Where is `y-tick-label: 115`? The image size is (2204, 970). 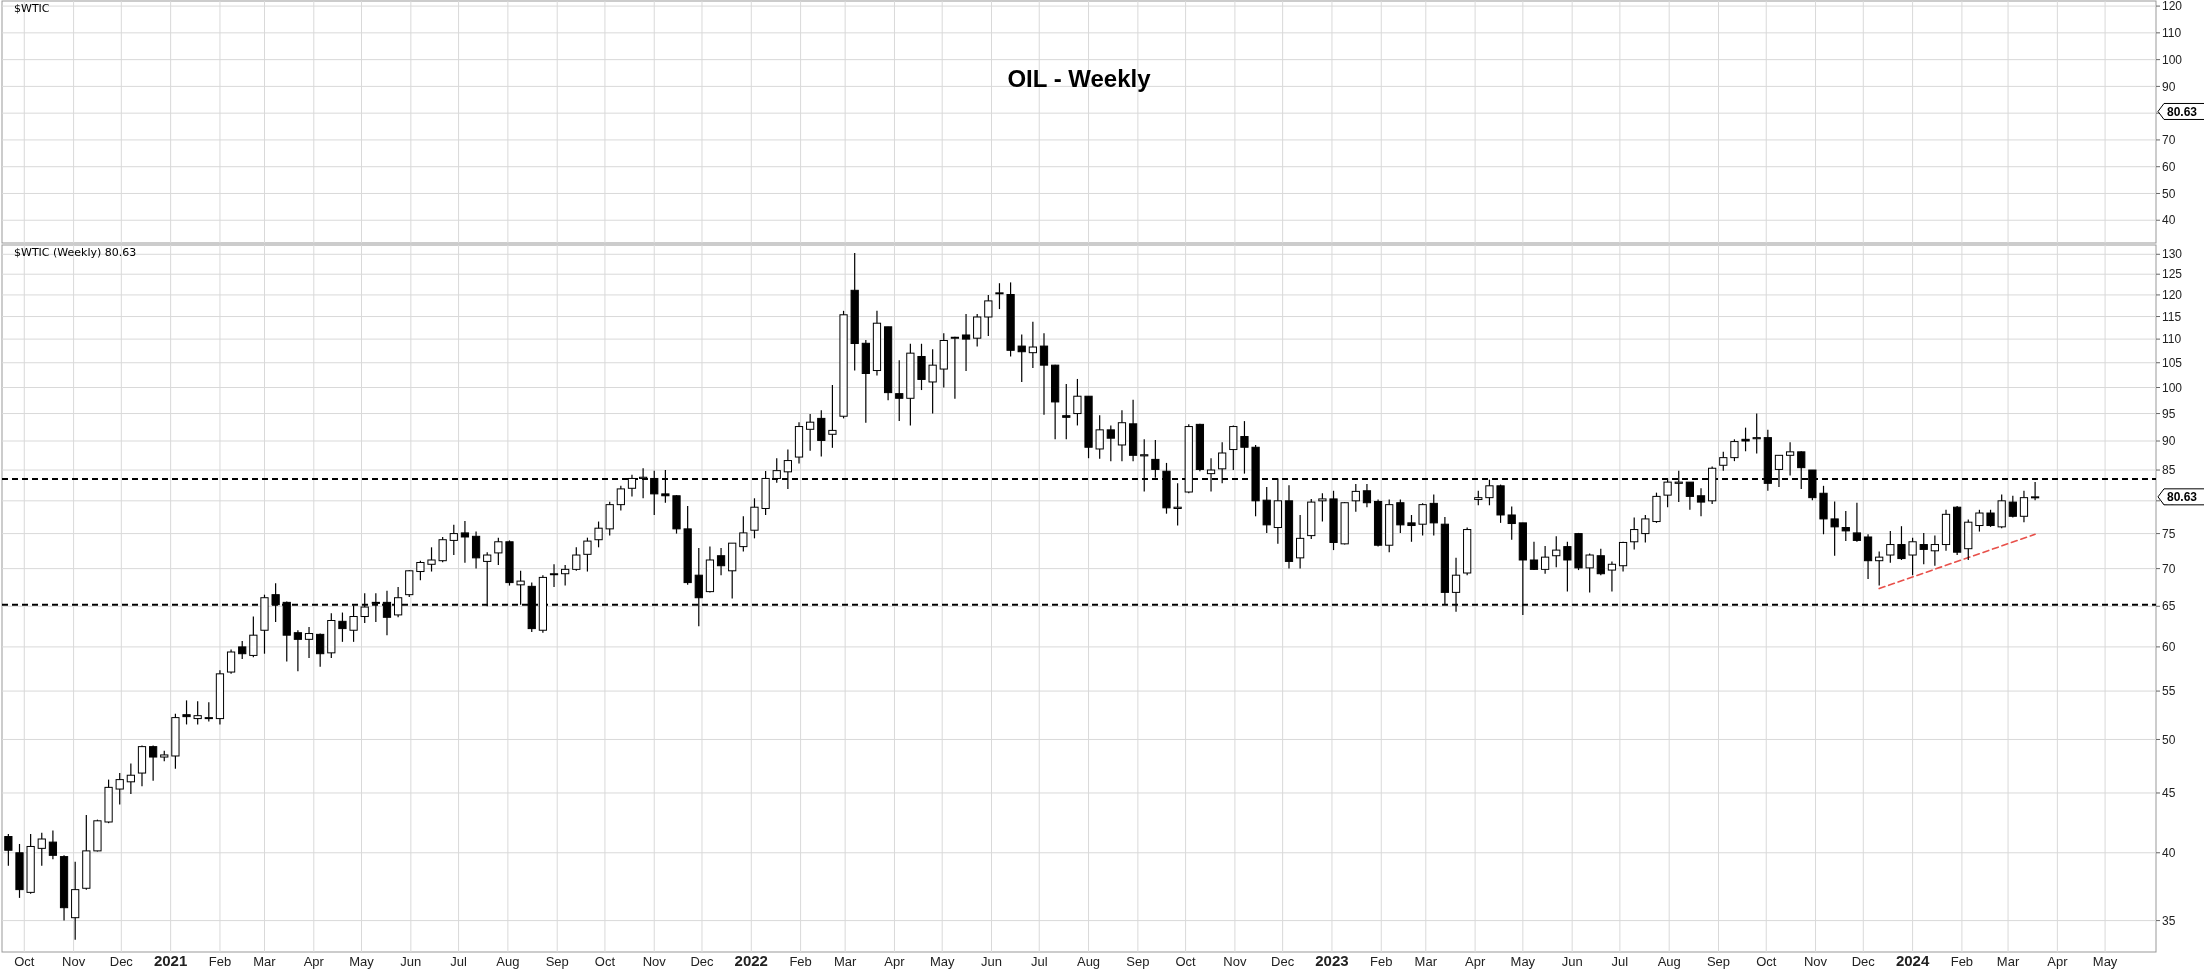 y-tick-label: 115 is located at coordinates (2172, 316).